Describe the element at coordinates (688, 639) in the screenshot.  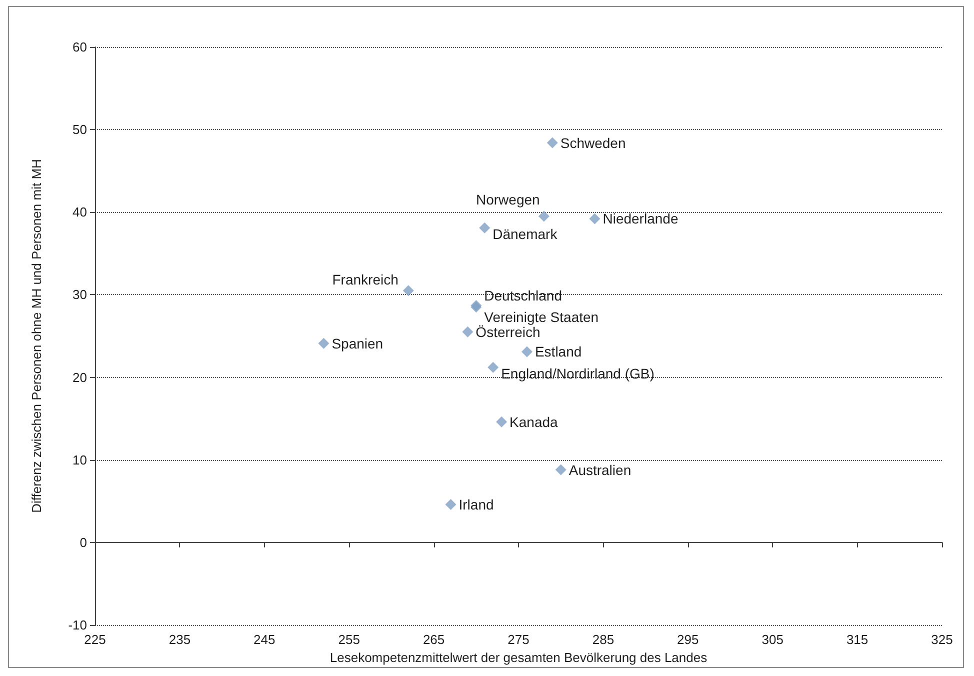
I see `x-tick-label: 295` at that location.